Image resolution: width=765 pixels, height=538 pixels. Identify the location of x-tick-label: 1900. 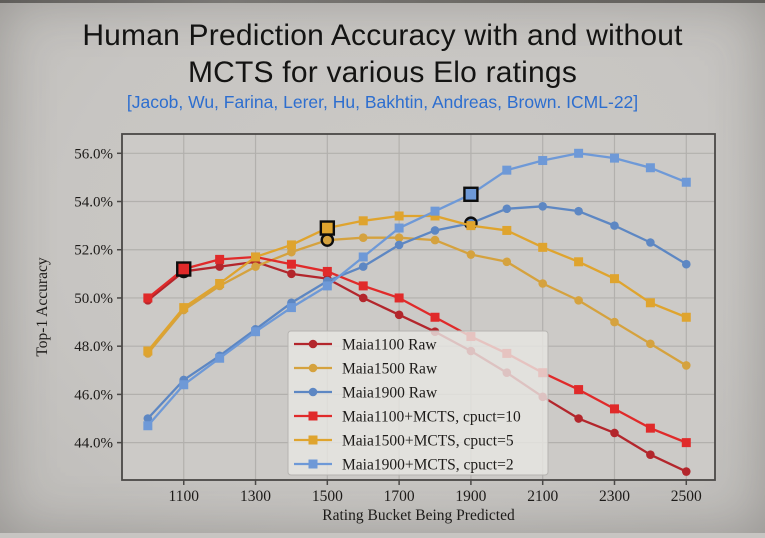
(470, 496).